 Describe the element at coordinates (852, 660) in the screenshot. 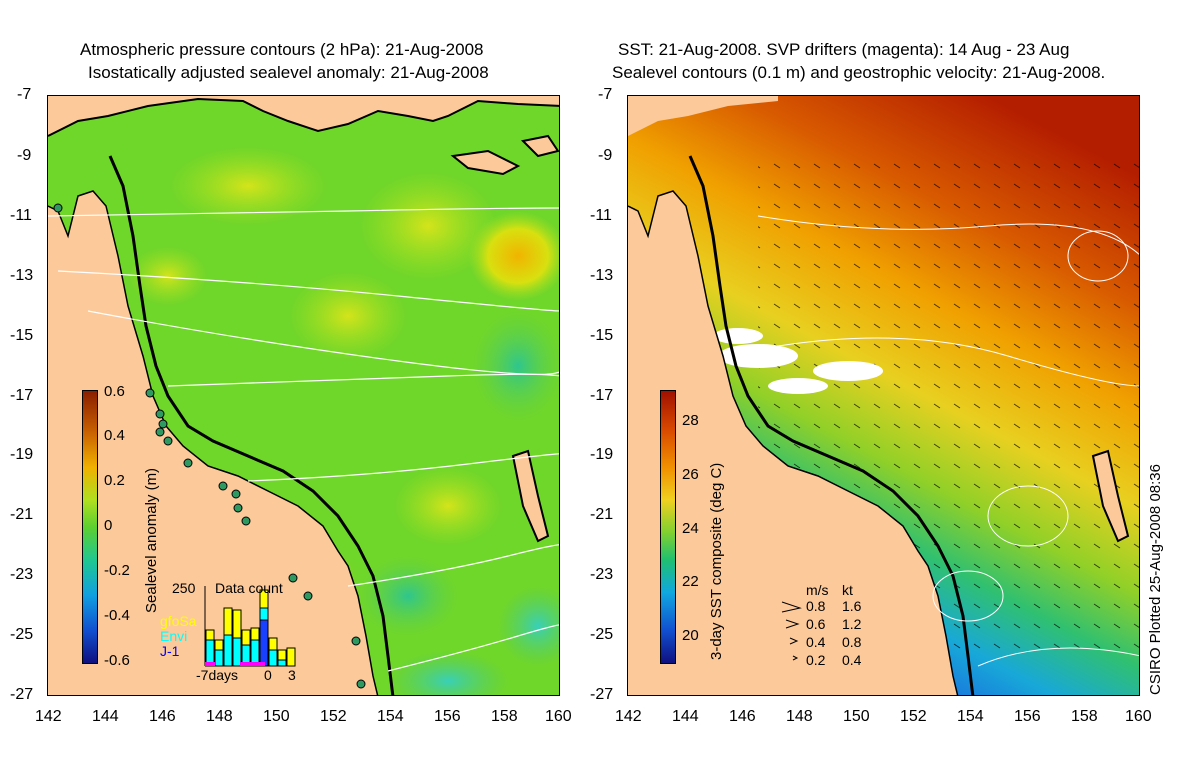

I see `velocity-legend-kt: 0.4` at that location.